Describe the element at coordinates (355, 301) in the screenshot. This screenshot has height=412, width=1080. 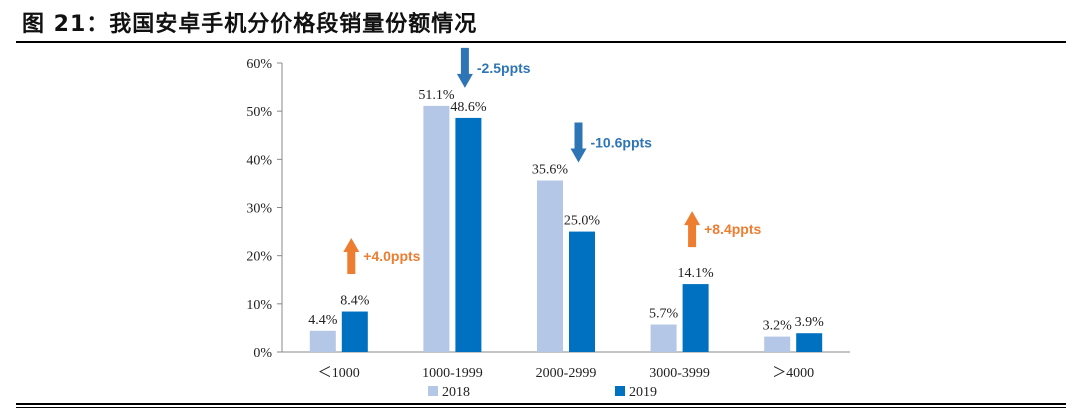
I see `data-label: 8.4%` at that location.